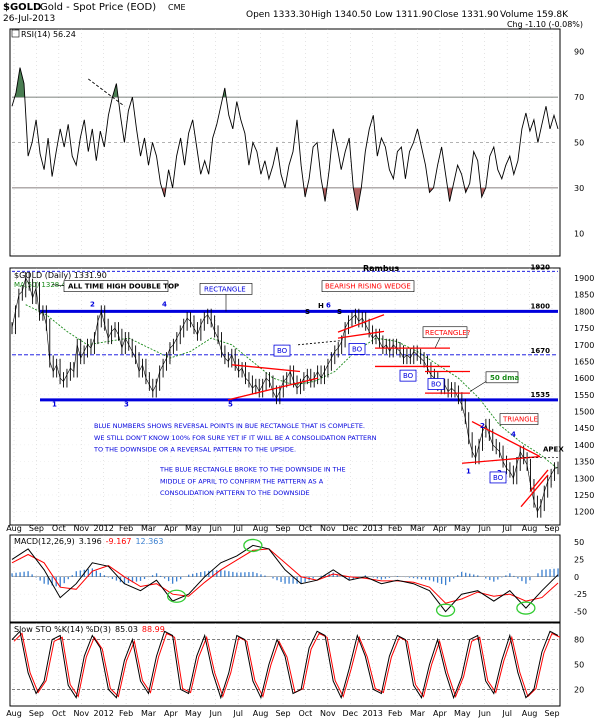 The image size is (606, 720). Describe the element at coordinates (235, 493) in the screenshot. I see `note2-line3: CONSOLIDATION PATTERN TO THE DOWNSIDE` at that location.